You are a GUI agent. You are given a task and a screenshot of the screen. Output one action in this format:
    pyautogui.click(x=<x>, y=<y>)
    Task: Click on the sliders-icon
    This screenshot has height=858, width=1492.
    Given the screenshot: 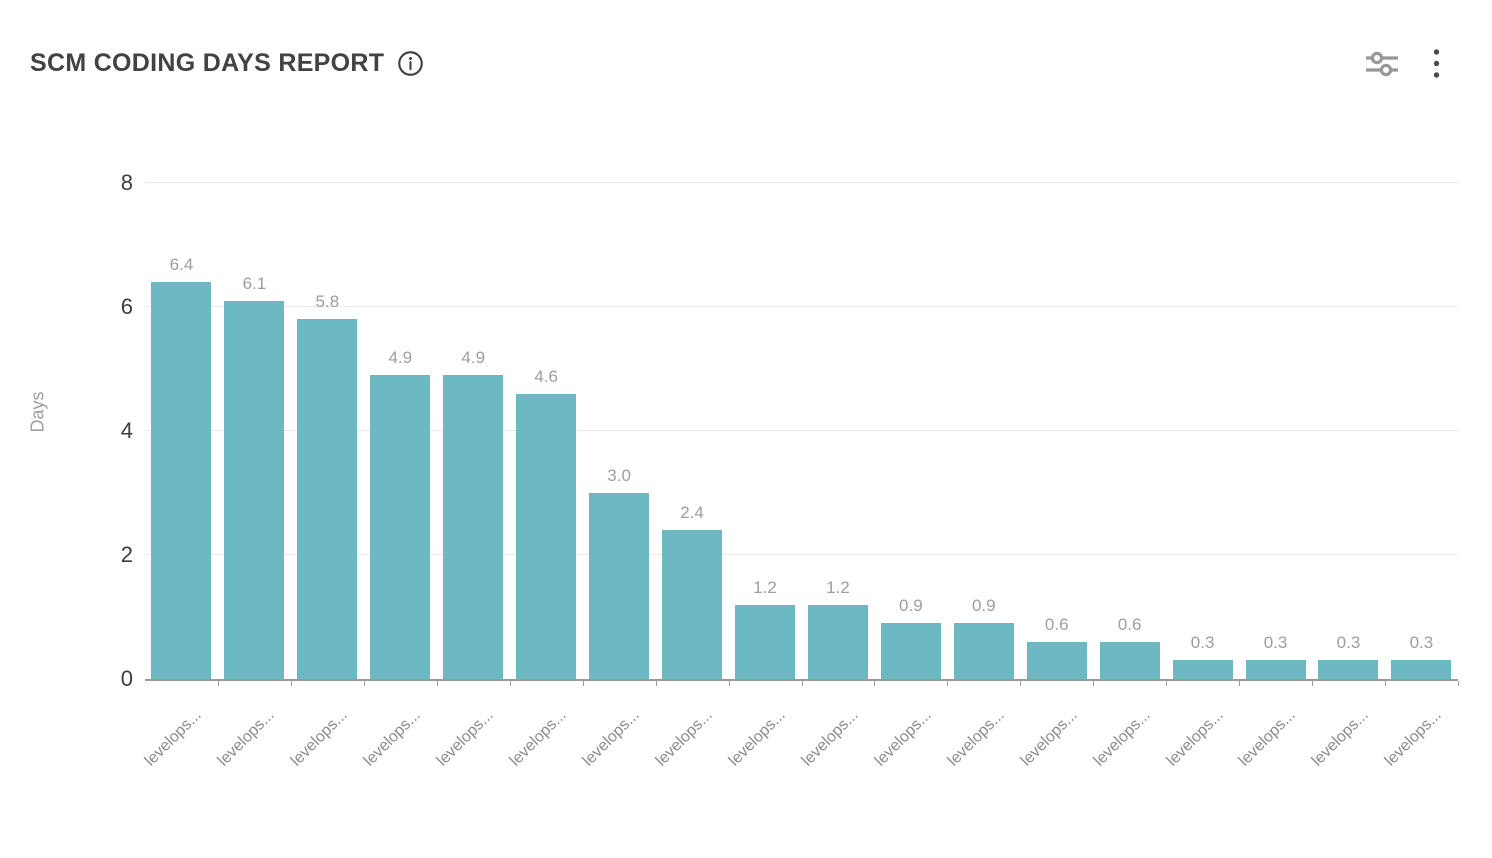 What is the action you would take?
    pyautogui.click(x=1382, y=64)
    